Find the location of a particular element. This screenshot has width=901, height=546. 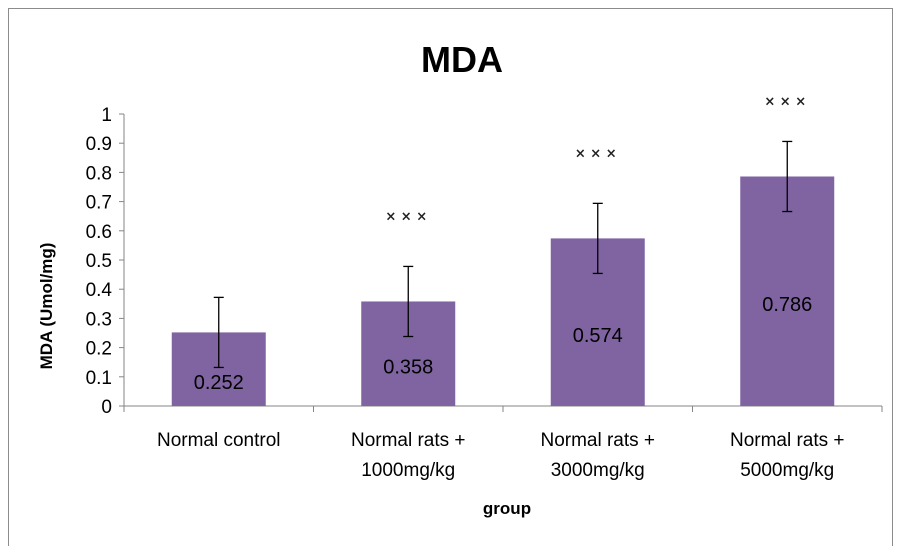

y-tick-label: 0.1 is located at coordinates (99, 378).